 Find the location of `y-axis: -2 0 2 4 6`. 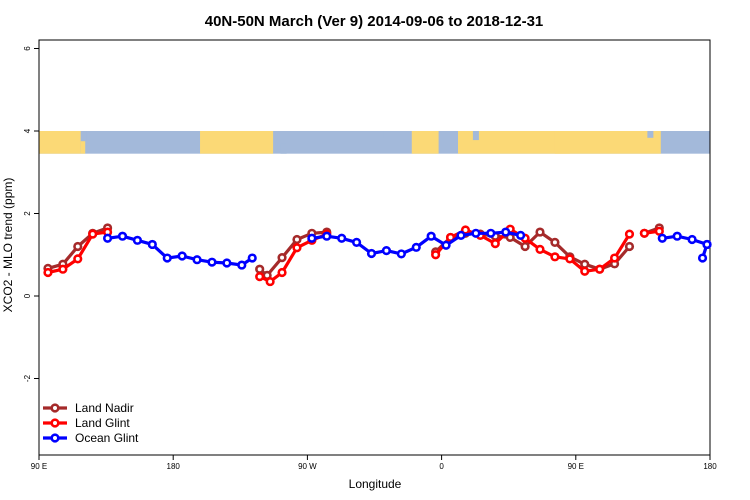

y-axis: -2 0 2 4 6 is located at coordinates (31, 214).